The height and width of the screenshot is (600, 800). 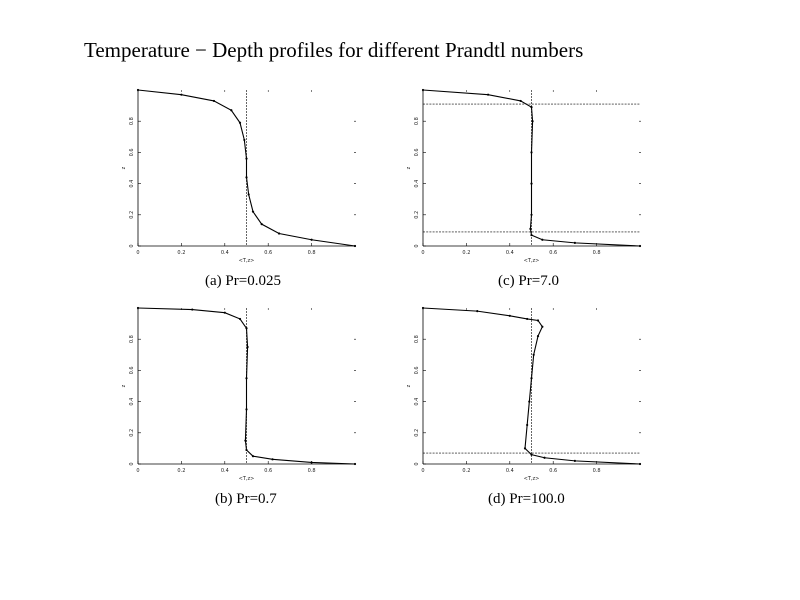 I want to click on profile-line-b, so click(x=246, y=386).